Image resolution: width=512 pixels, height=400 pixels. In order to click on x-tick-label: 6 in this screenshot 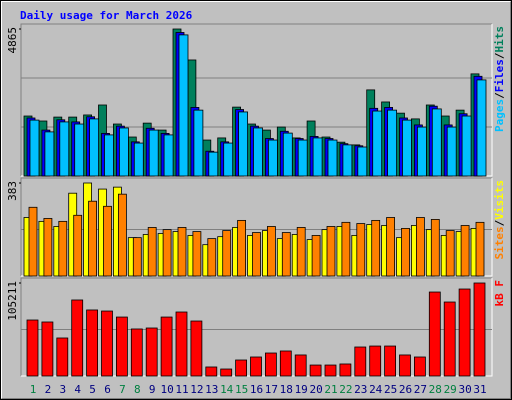, I will do `click(107, 389)`.